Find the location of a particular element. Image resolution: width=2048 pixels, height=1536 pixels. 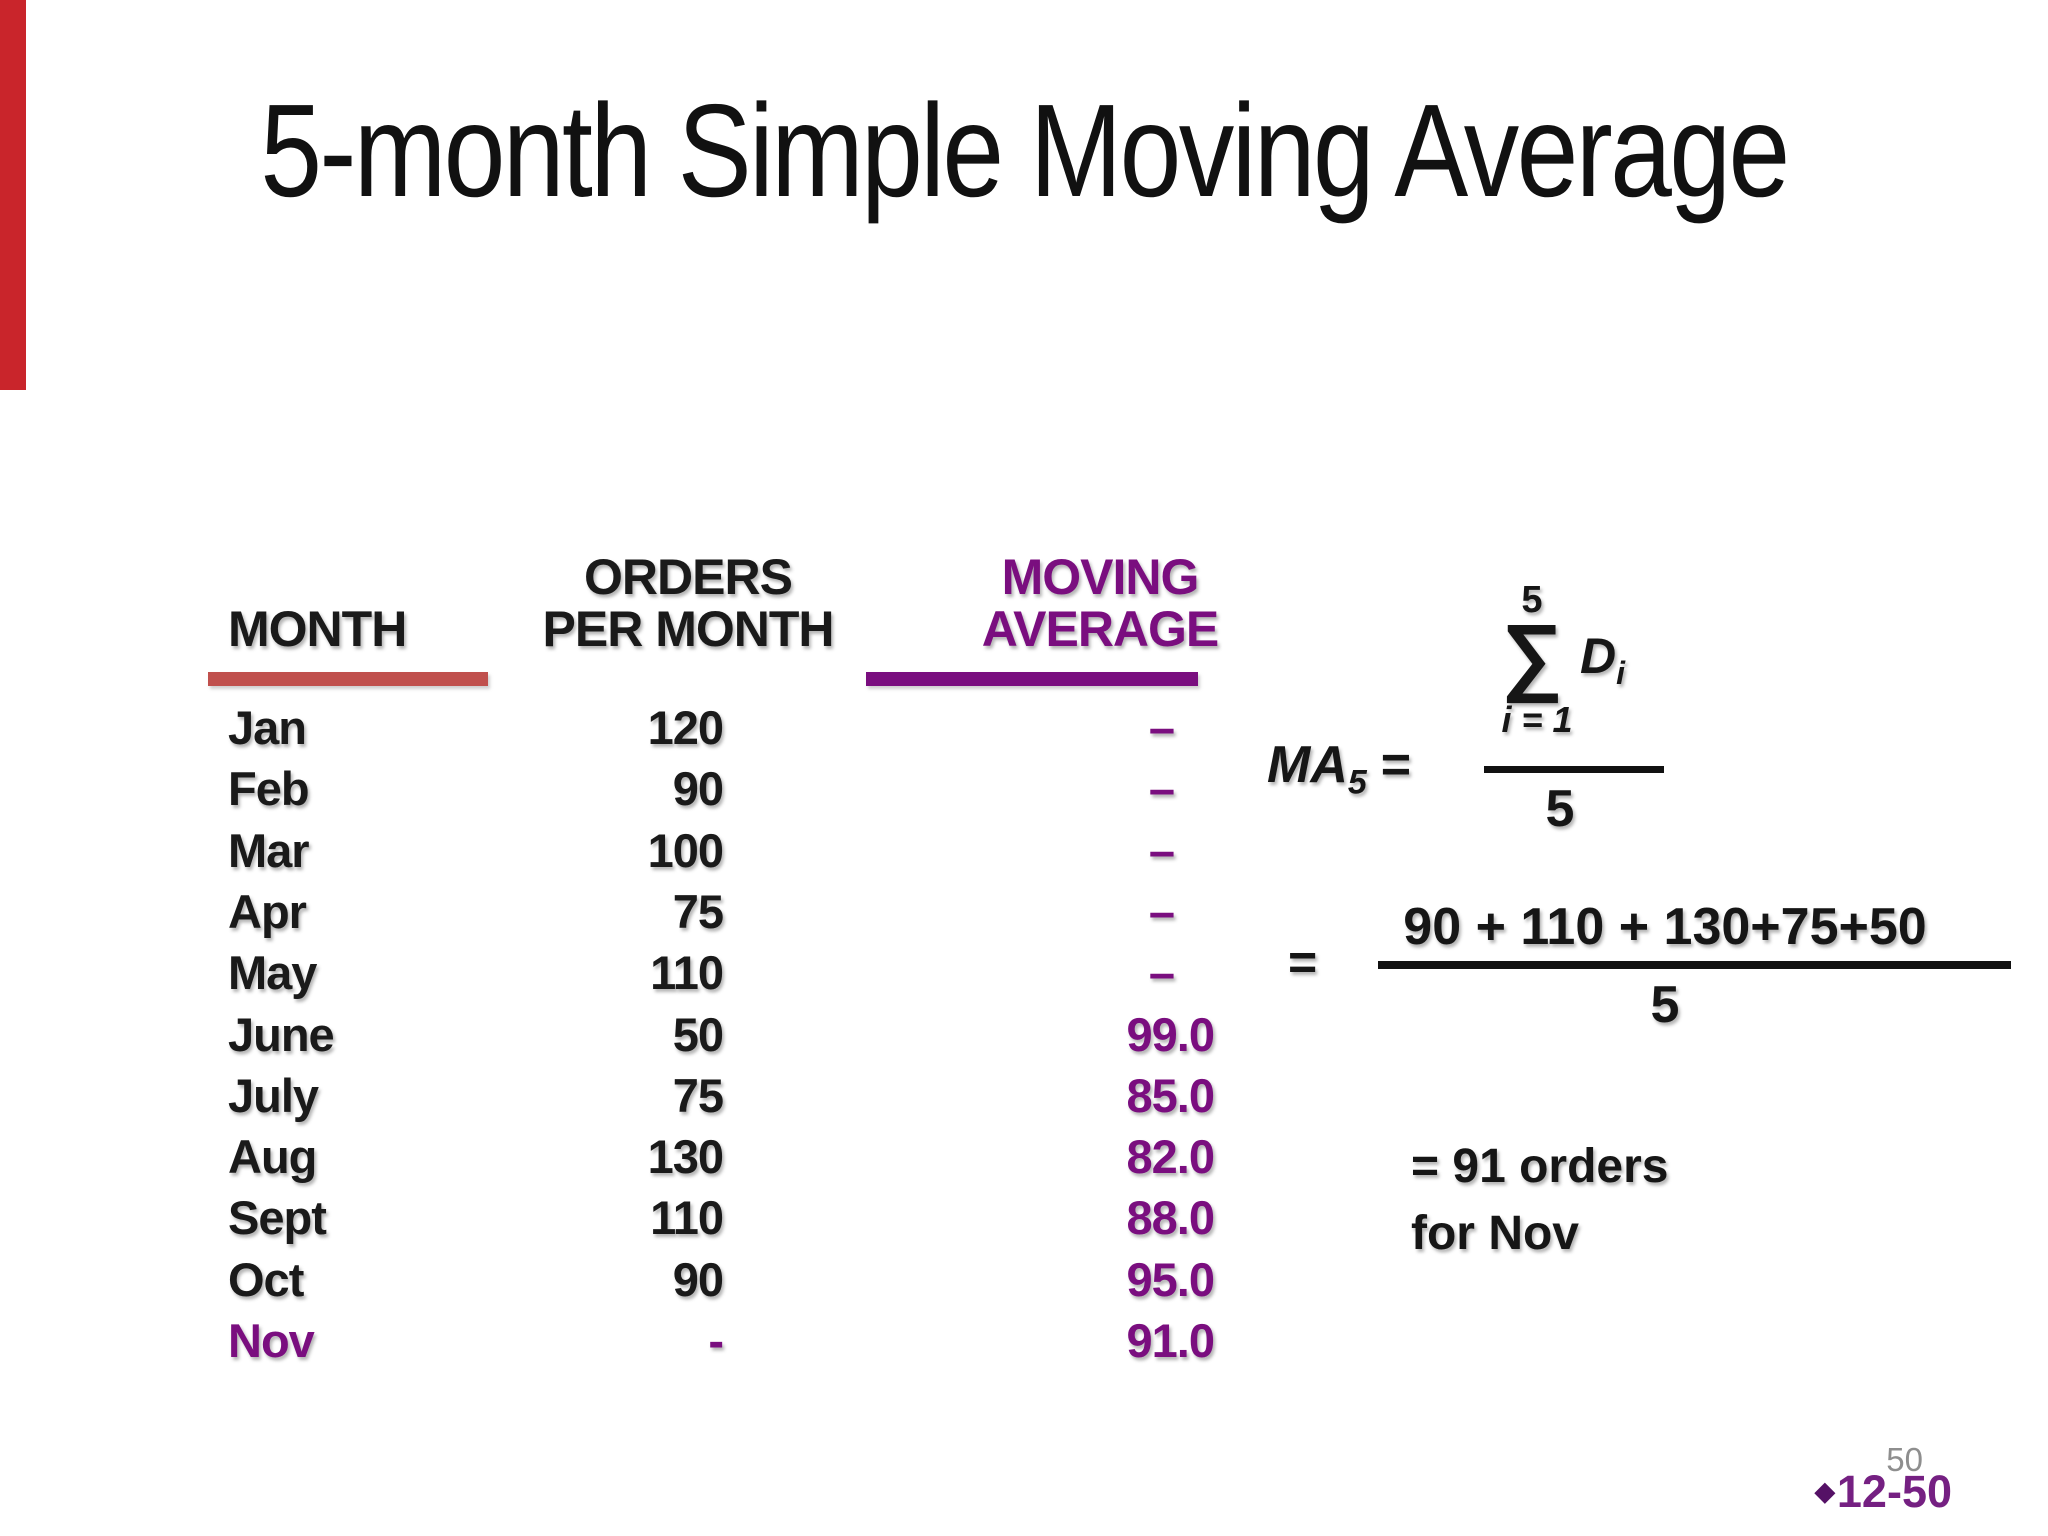

equation2-equals: = is located at coordinates (1303, 962).